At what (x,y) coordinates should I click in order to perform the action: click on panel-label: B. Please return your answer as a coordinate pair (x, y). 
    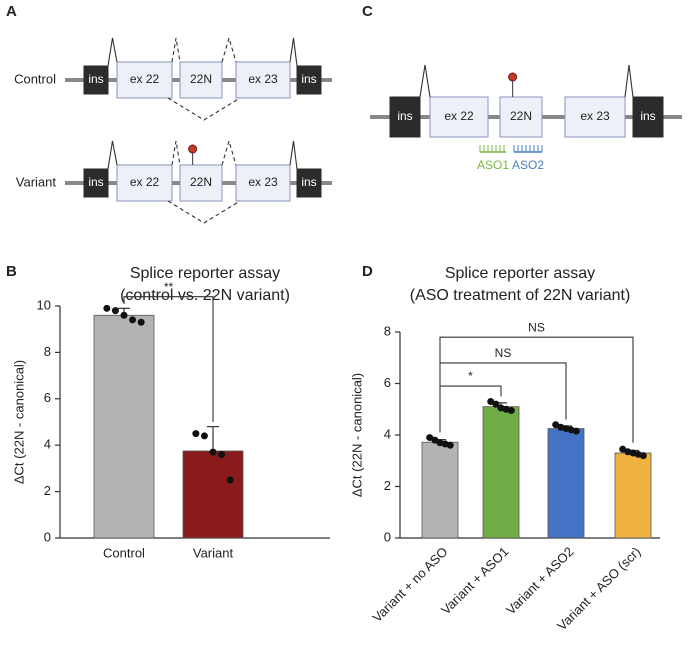
    Looking at the image, I should click on (11, 271).